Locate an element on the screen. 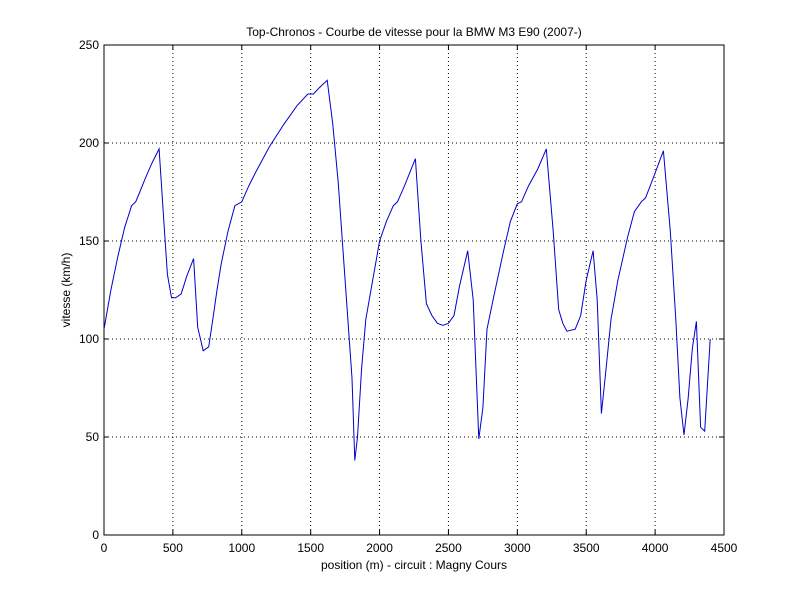 This screenshot has width=800, height=601. x-tick-label: 4500 is located at coordinates (724, 548).